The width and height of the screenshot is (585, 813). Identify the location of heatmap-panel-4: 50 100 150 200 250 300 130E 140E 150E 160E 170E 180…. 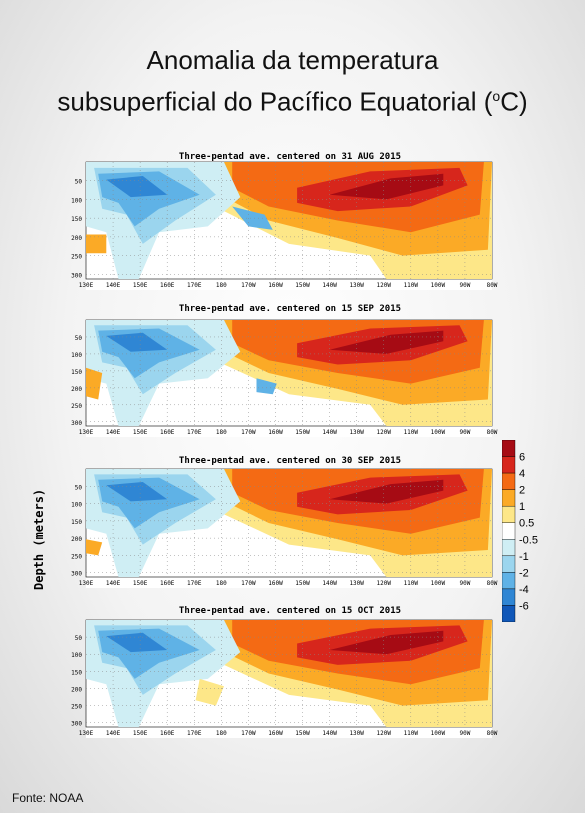
(284, 678).